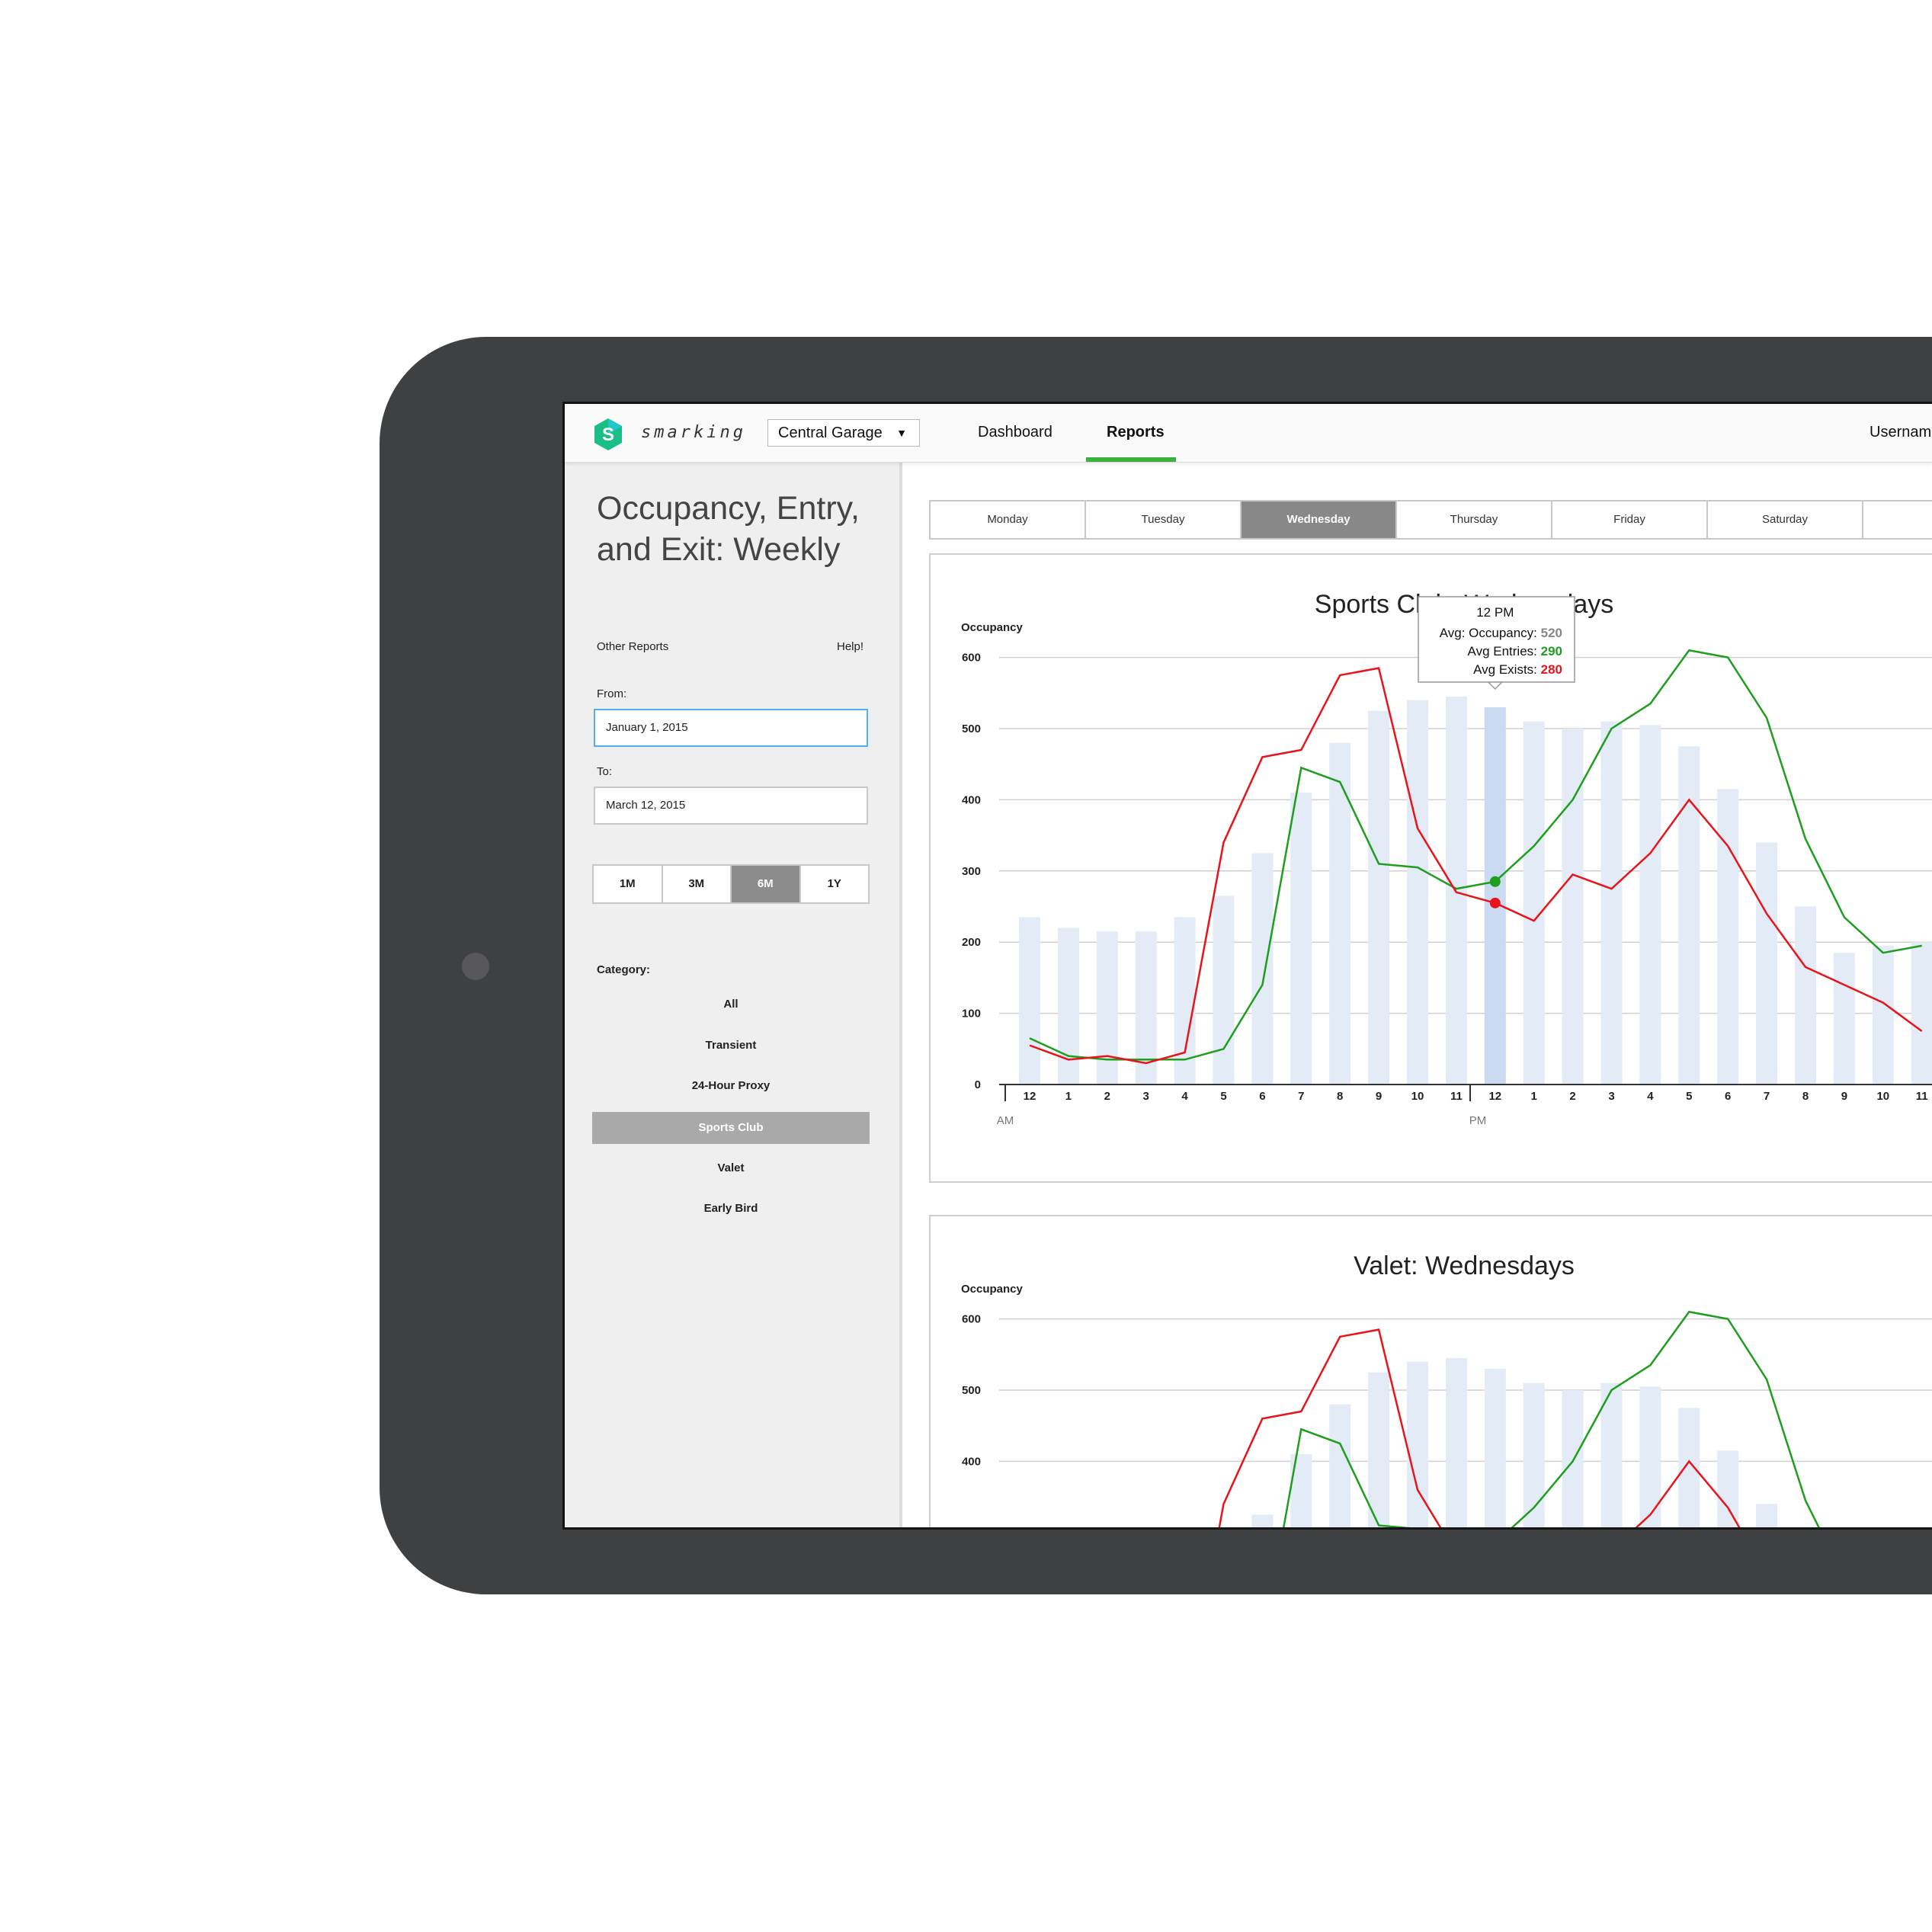  Describe the element at coordinates (731, 728) in the screenshot. I see `from-date-input: January 1, 2015` at that location.